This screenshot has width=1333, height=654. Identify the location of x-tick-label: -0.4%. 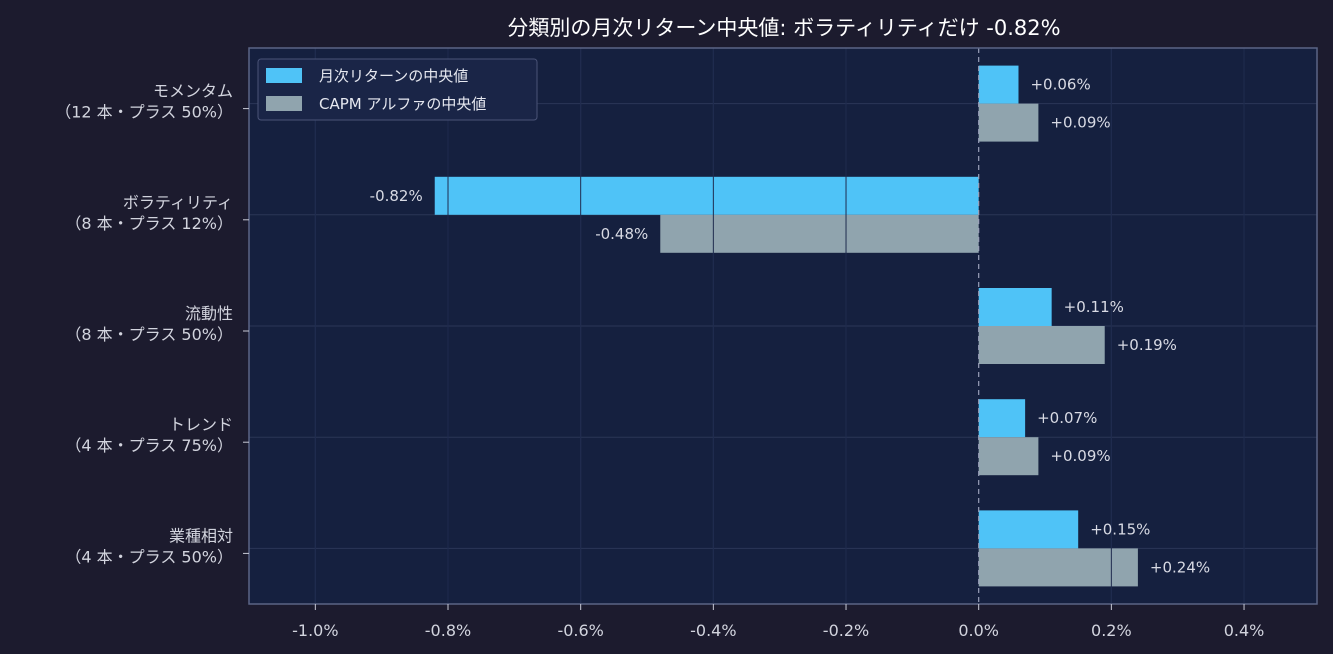
(713, 630).